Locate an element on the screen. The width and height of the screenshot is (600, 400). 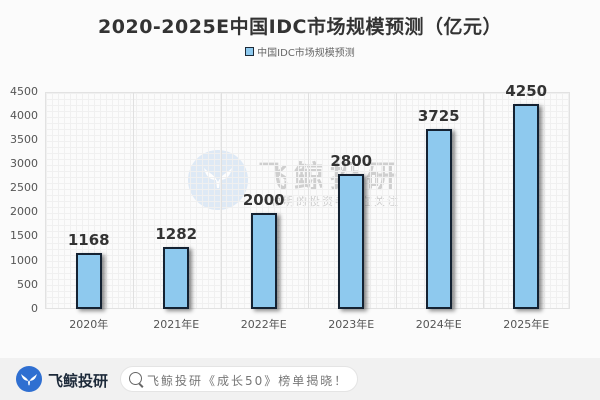
search-icon is located at coordinates (135, 378).